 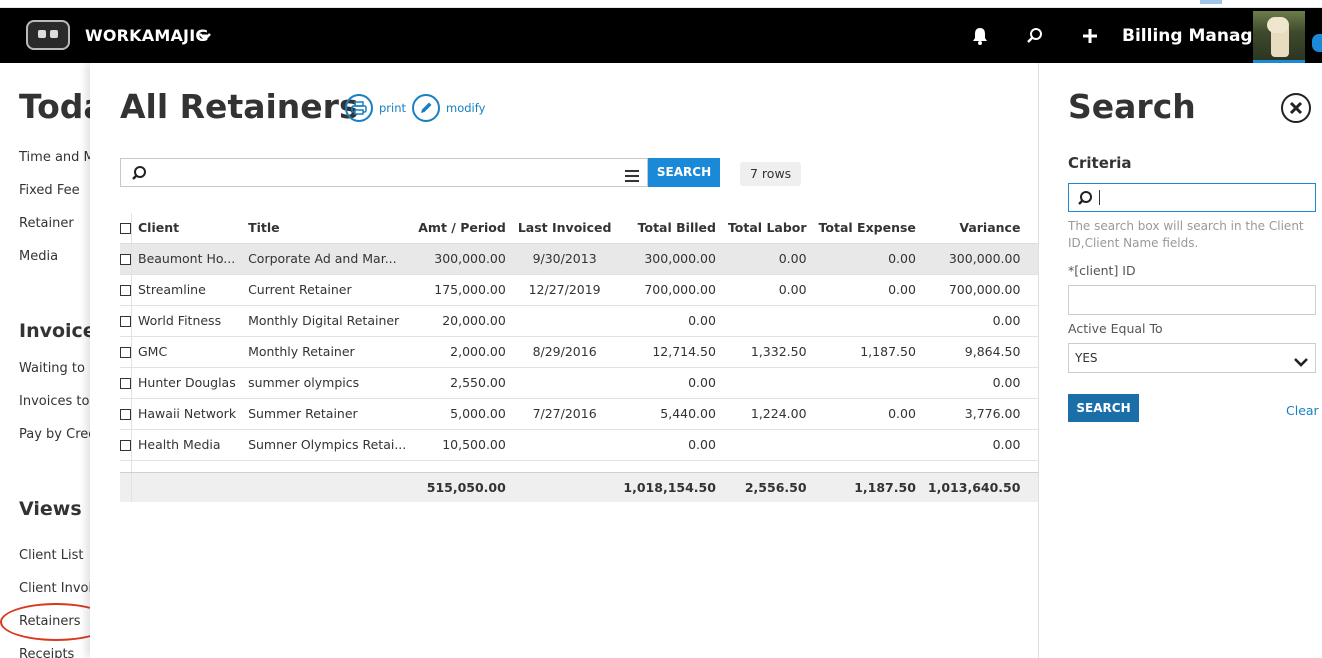 I want to click on cell-amt: 2,000.00, so click(x=462, y=352).